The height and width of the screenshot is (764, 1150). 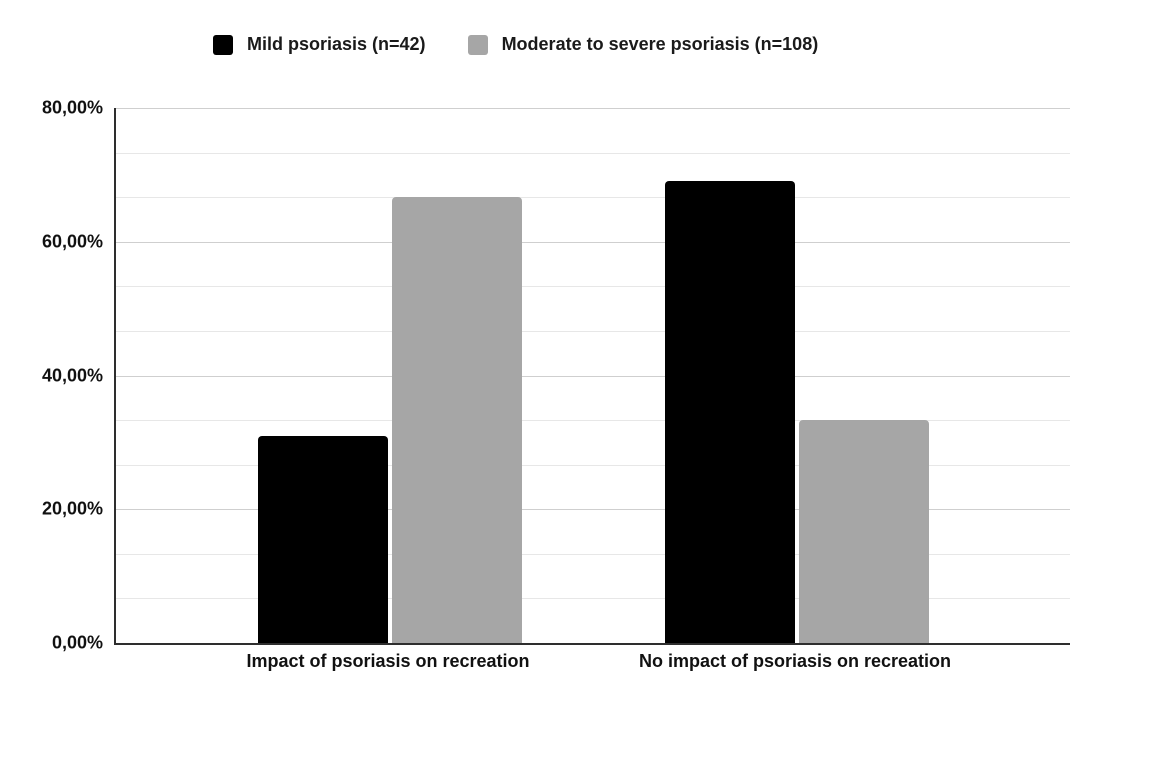 What do you see at coordinates (477, 44) in the screenshot?
I see `legend-swatch-gray-icon` at bounding box center [477, 44].